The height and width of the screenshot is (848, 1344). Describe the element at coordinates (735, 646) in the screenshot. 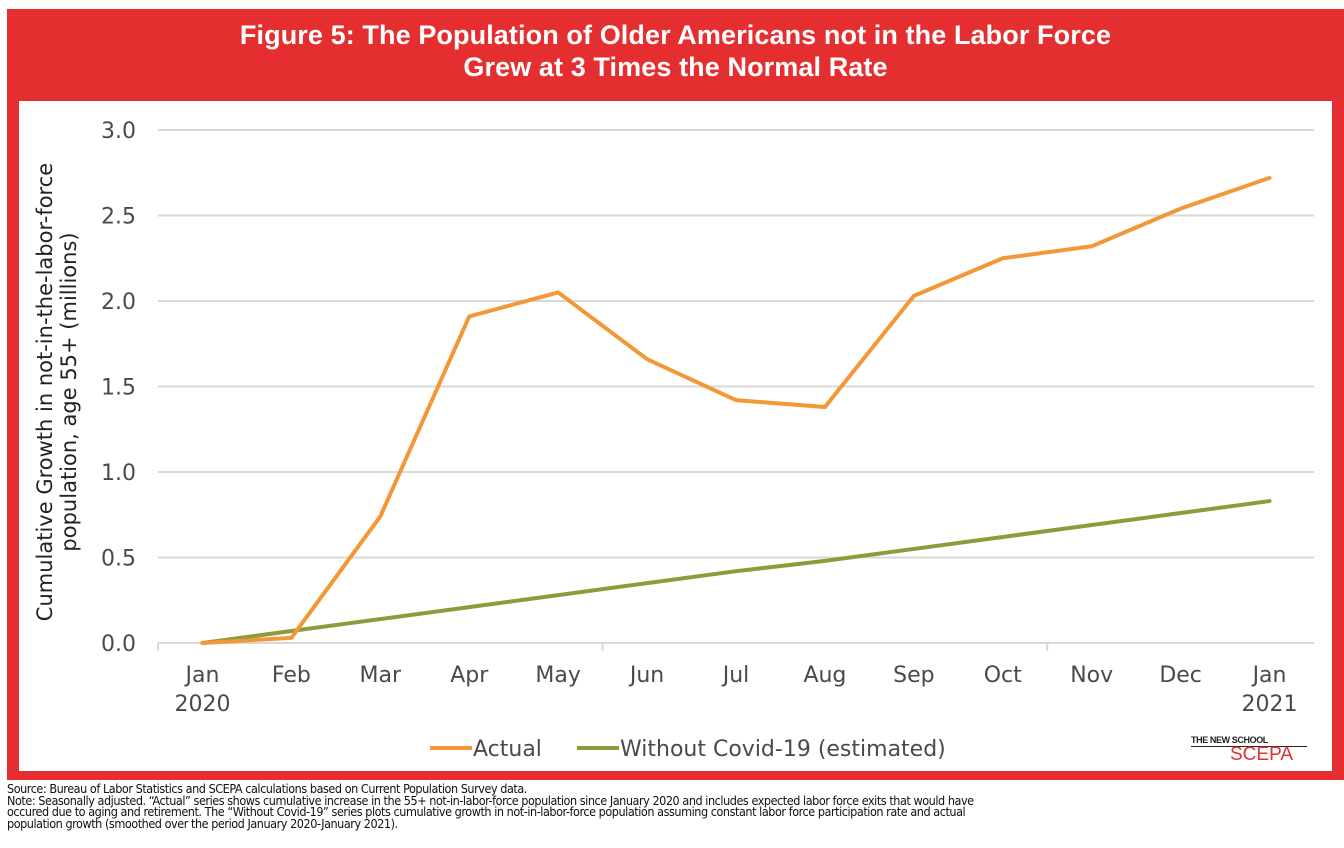

I see `x-axis` at that location.